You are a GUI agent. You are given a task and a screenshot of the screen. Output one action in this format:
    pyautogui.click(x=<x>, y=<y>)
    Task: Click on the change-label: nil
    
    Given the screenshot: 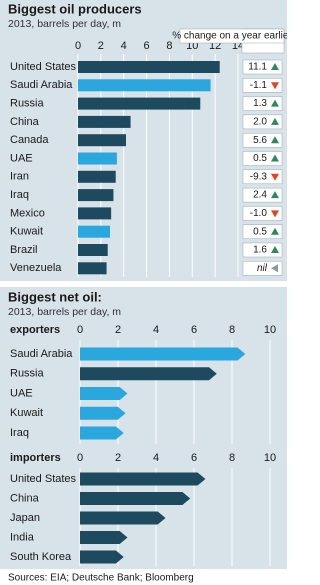 What is the action you would take?
    pyautogui.click(x=262, y=268)
    